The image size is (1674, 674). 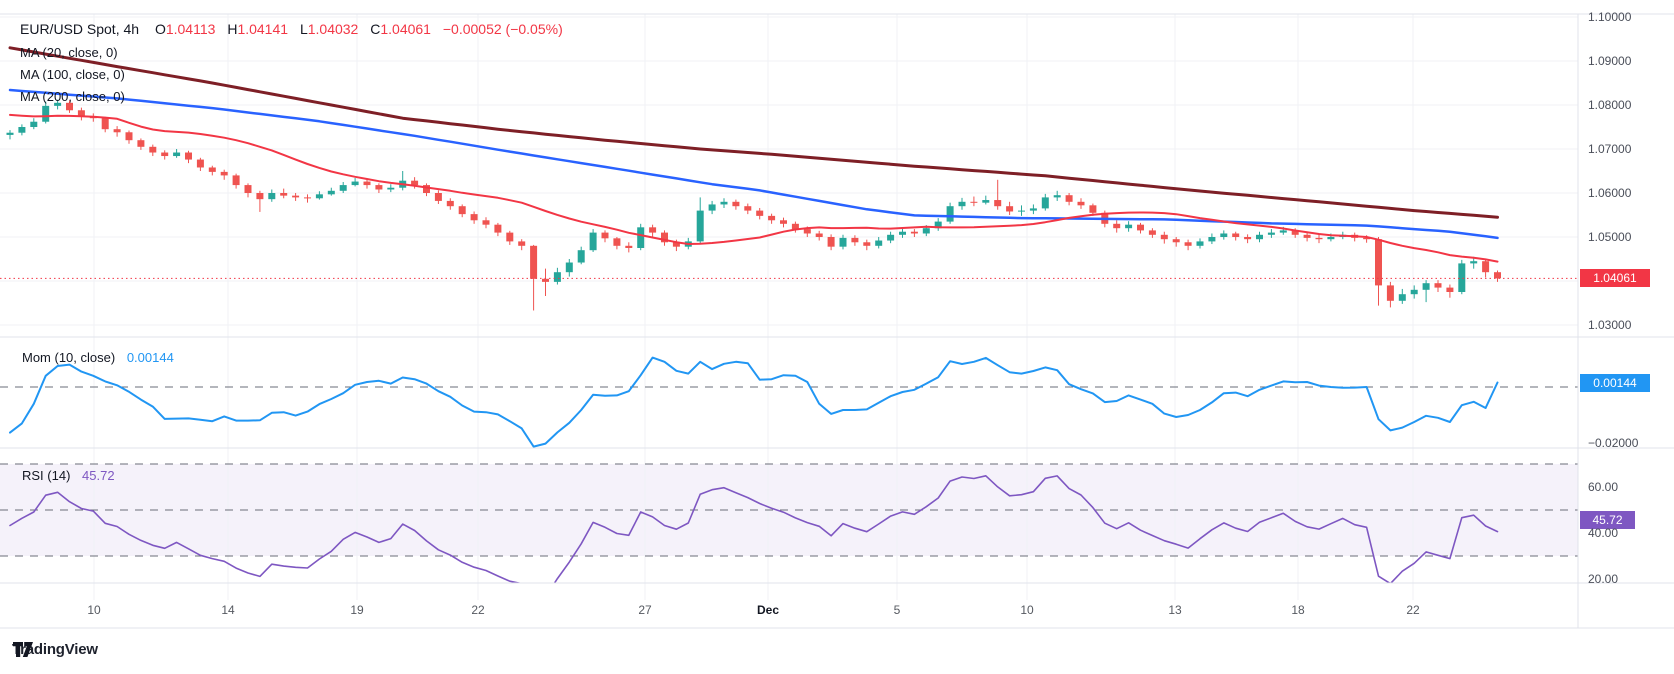 I want to click on open-label: O, so click(x=160, y=29).